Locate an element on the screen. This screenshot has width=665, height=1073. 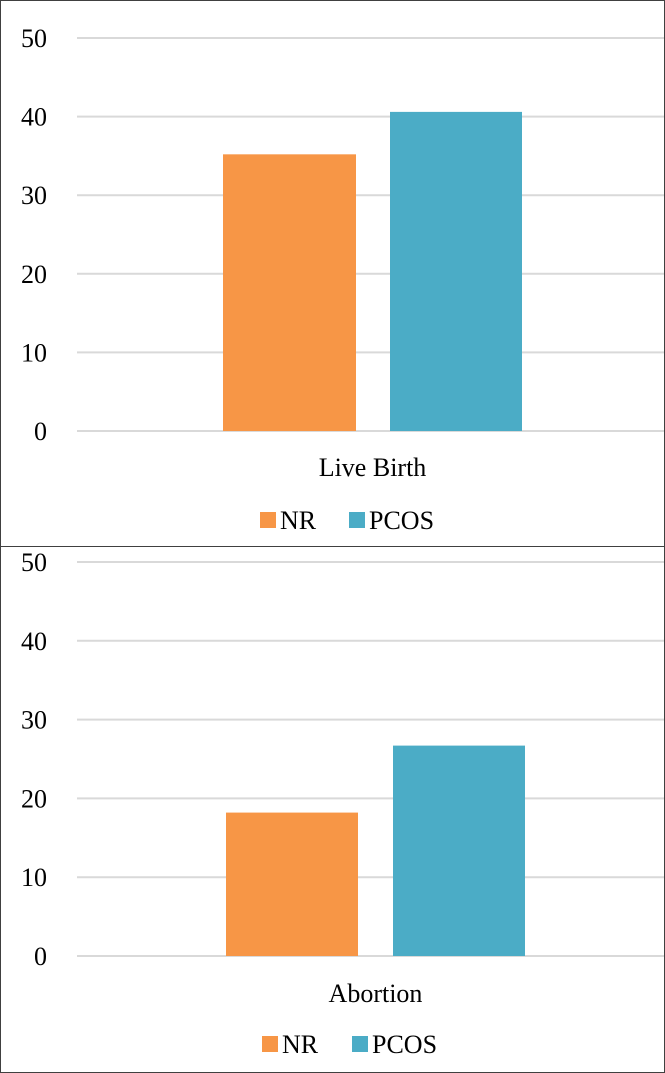
category-label: Live Birth is located at coordinates (373, 467).